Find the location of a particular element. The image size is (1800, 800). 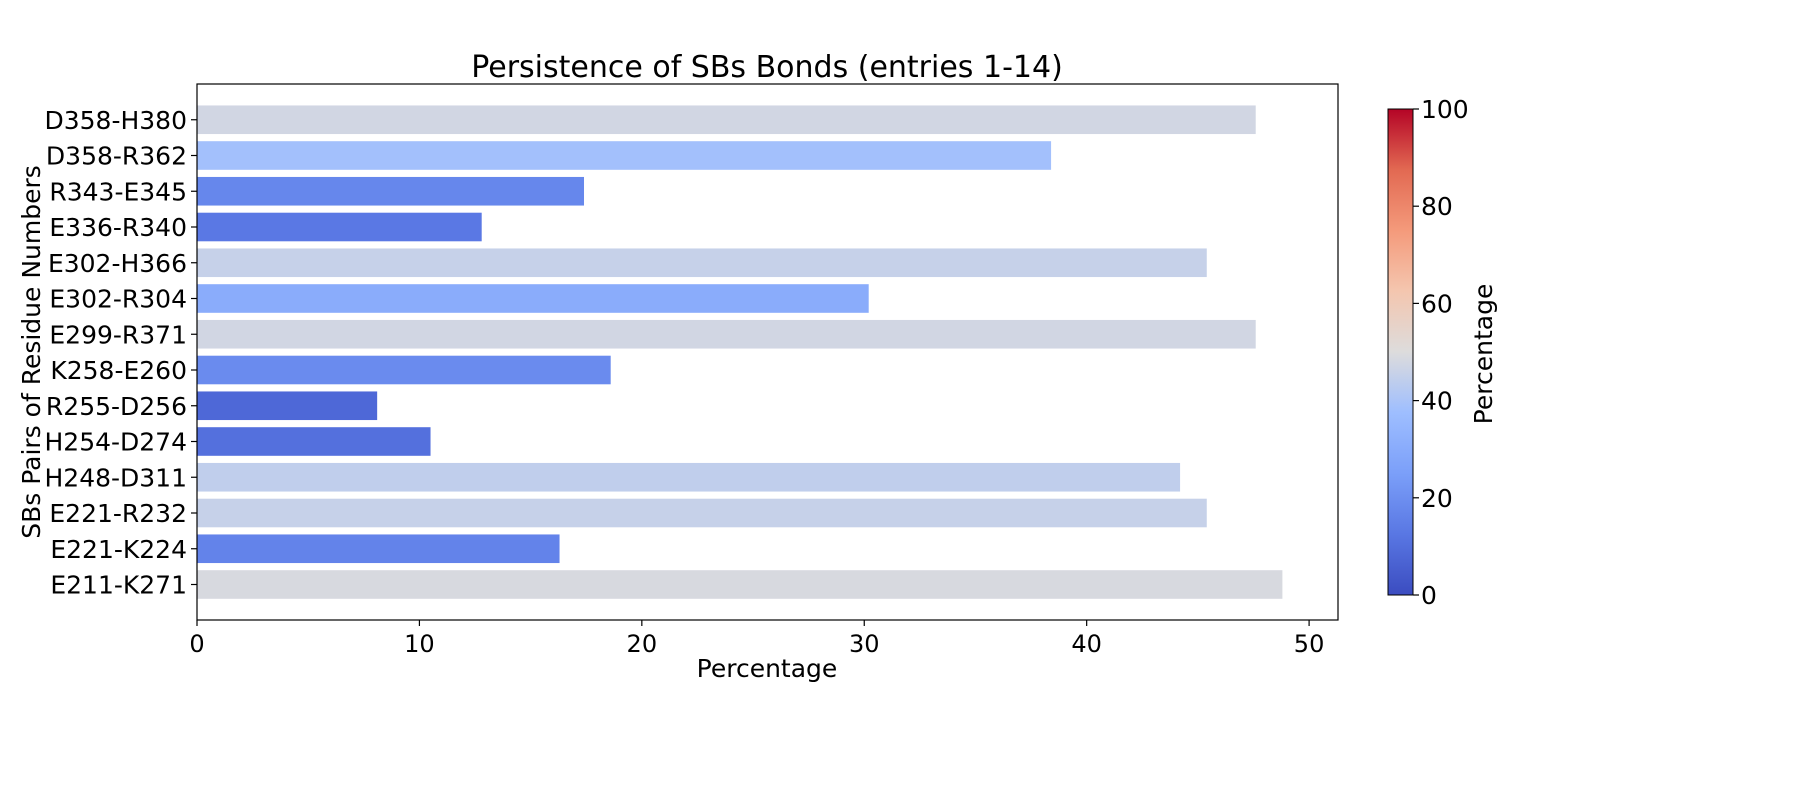

colorbar-tick-label: 20 is located at coordinates (1437, 498).